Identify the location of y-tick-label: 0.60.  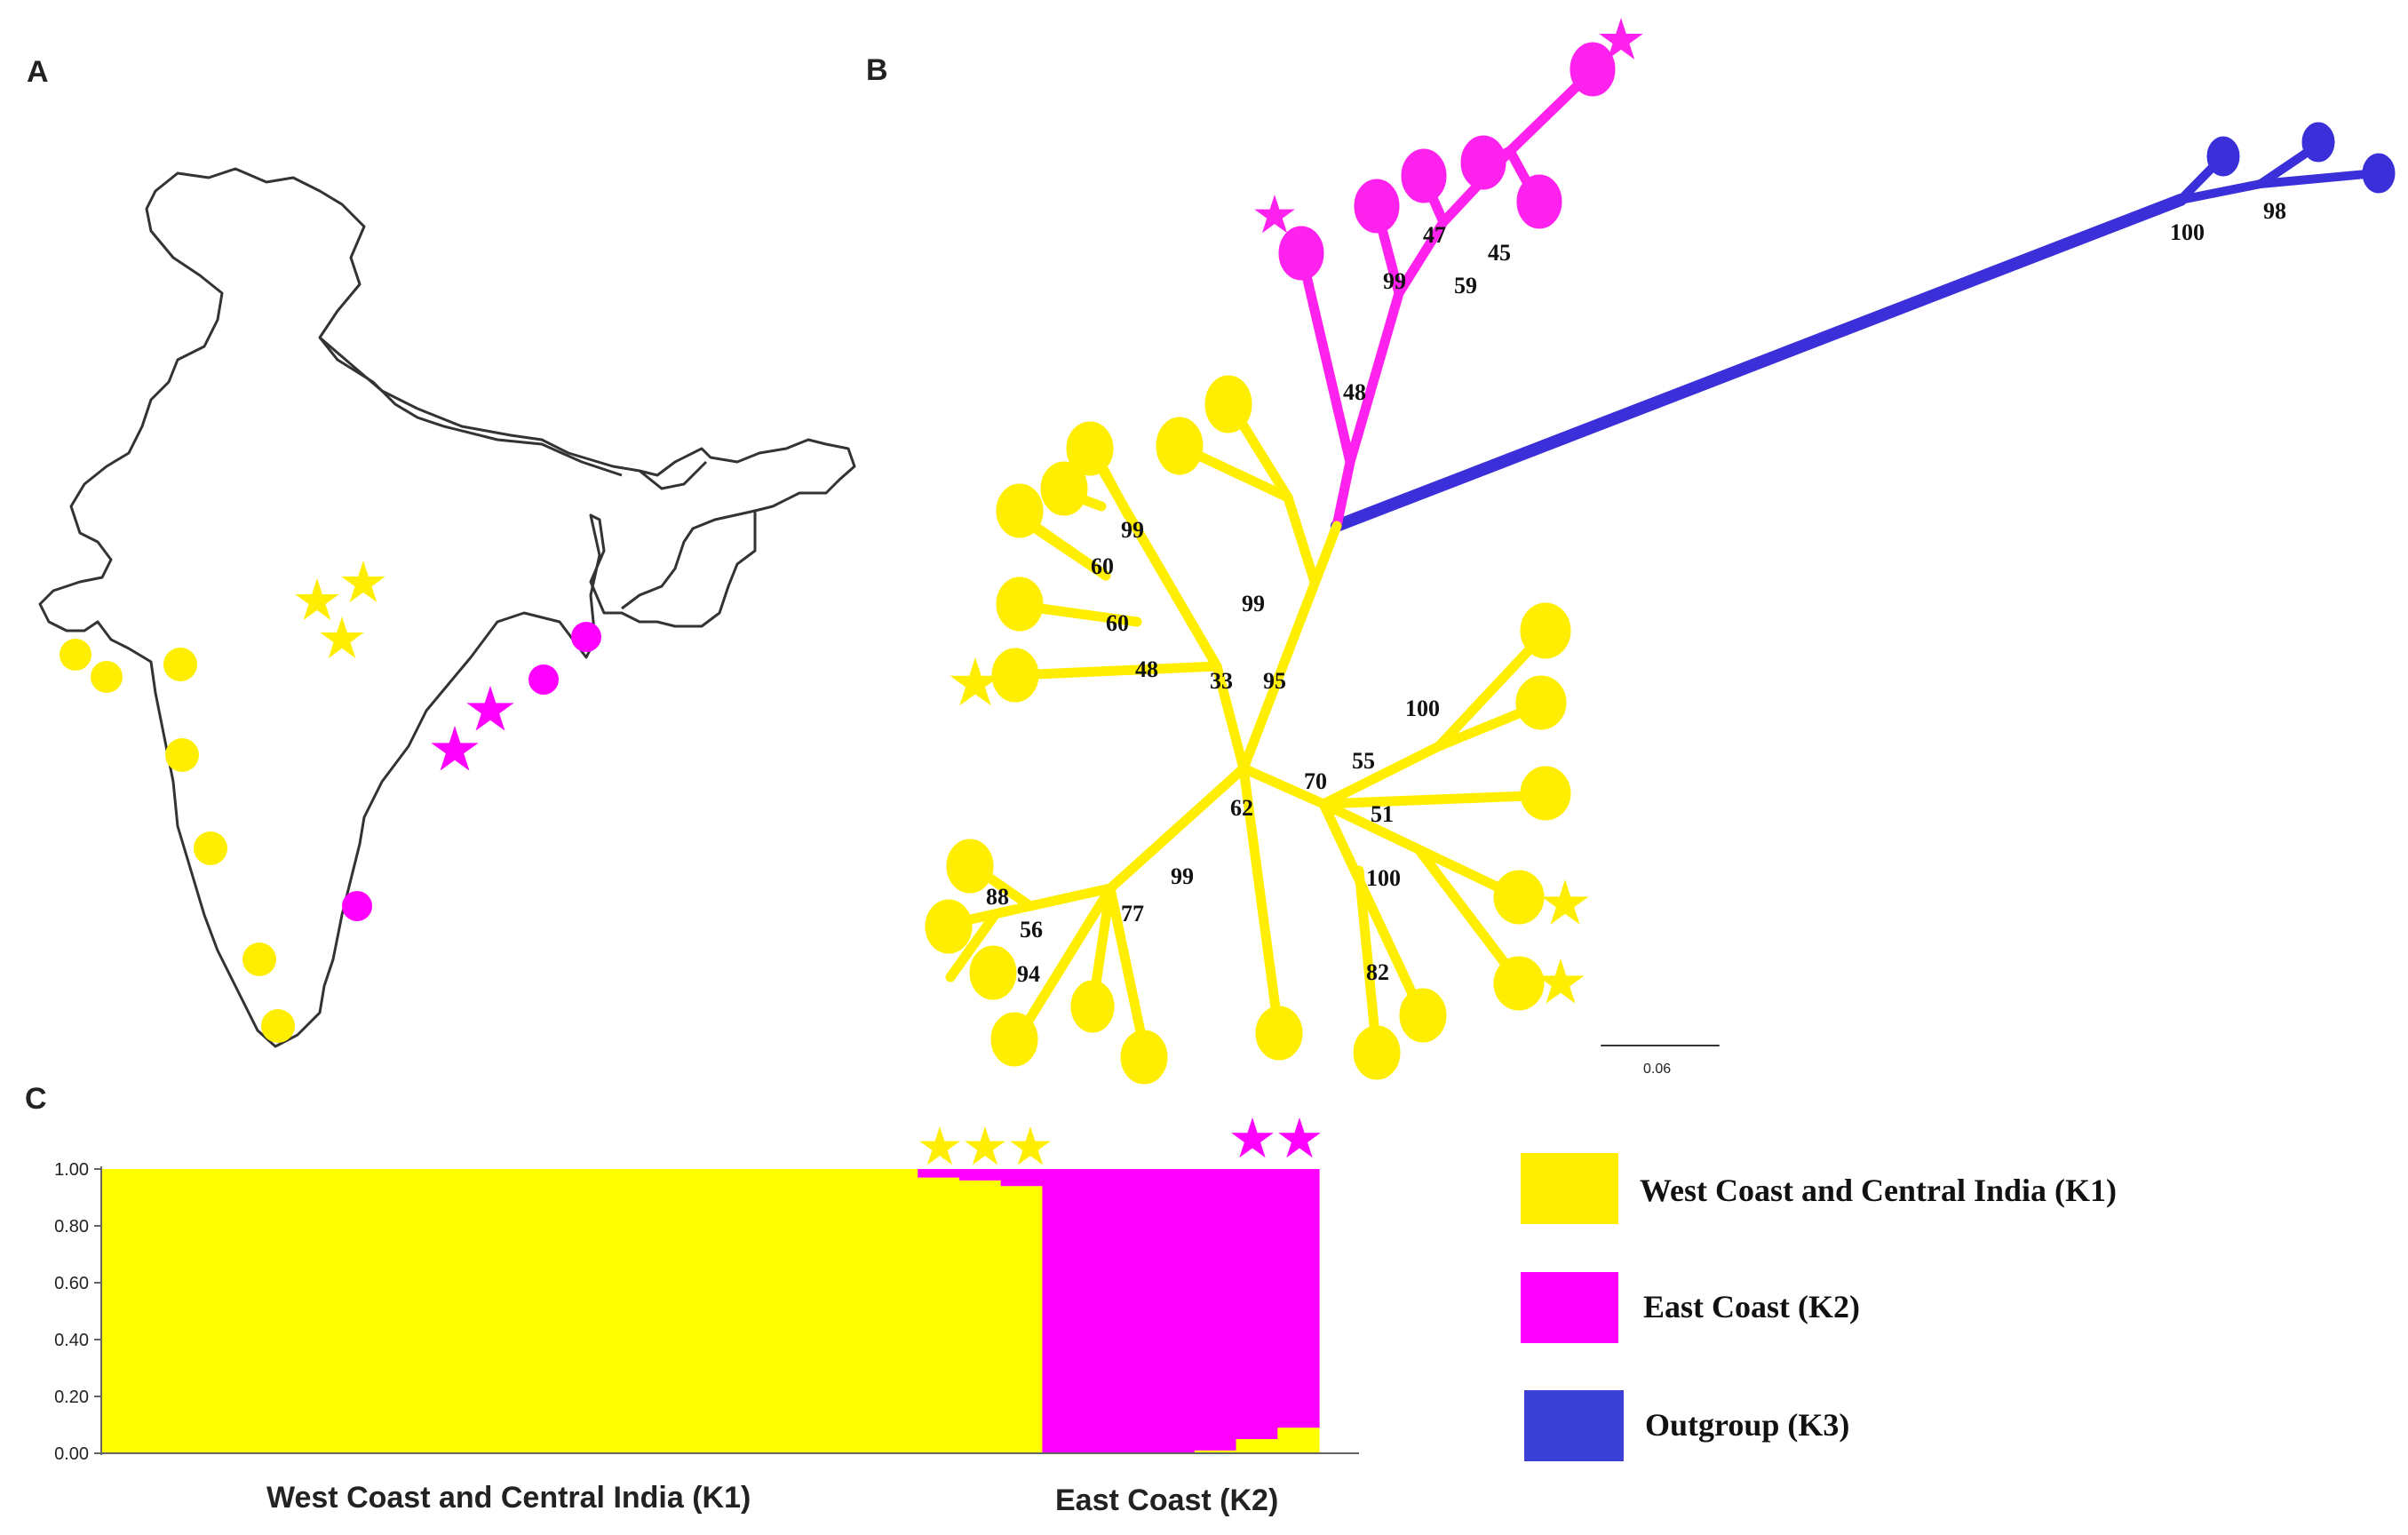
(71, 1283).